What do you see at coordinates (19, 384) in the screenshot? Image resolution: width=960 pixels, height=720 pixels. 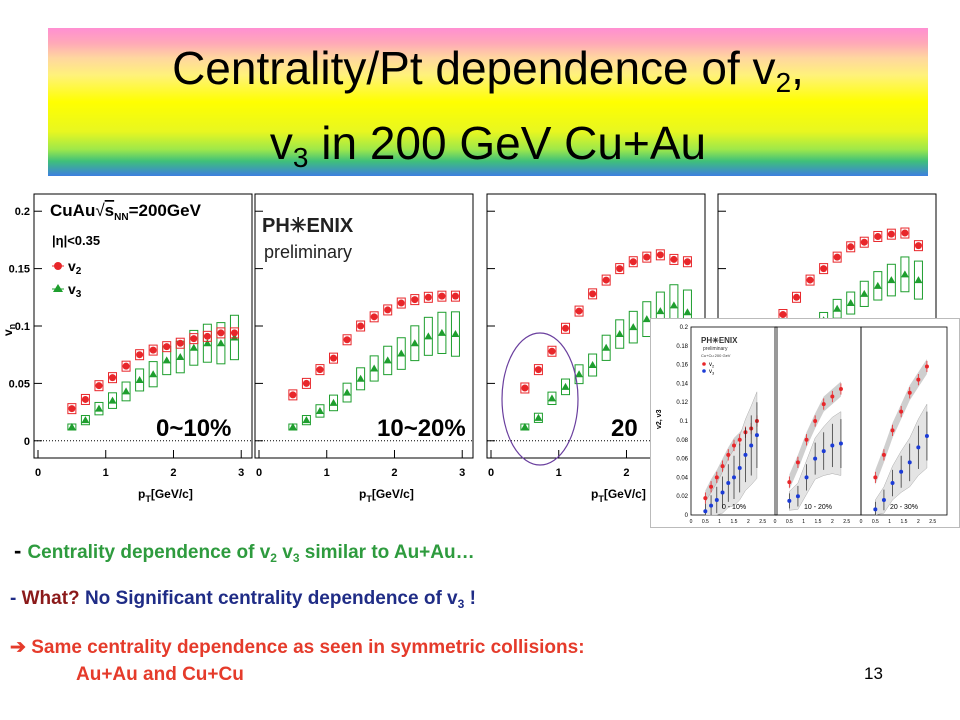 I see `y-tick-label: 0.05` at bounding box center [19, 384].